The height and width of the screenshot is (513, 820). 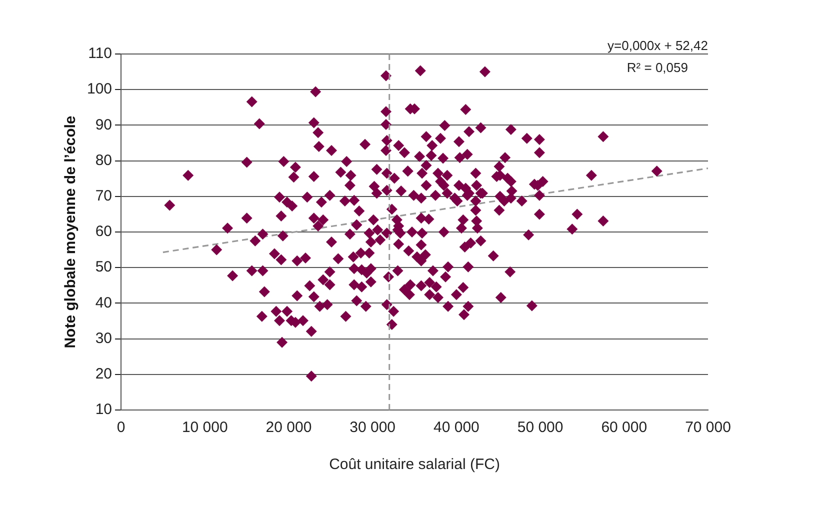 I want to click on y-tick-label: 30, so click(x=103, y=338).